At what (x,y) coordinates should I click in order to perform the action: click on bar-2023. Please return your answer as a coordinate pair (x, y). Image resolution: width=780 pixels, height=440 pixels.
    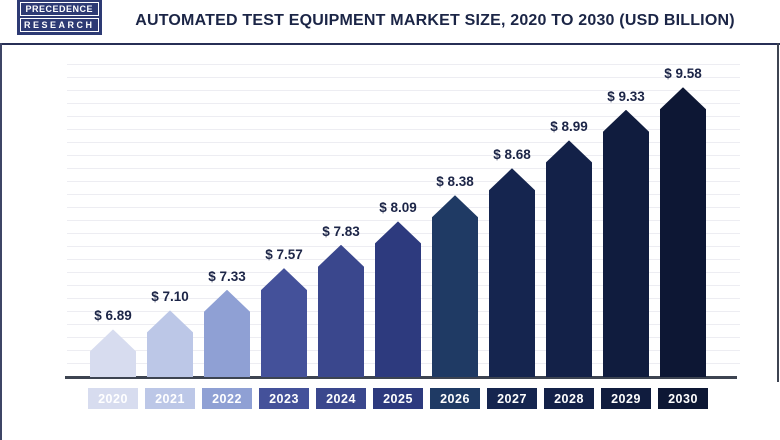
    Looking at the image, I should click on (284, 322).